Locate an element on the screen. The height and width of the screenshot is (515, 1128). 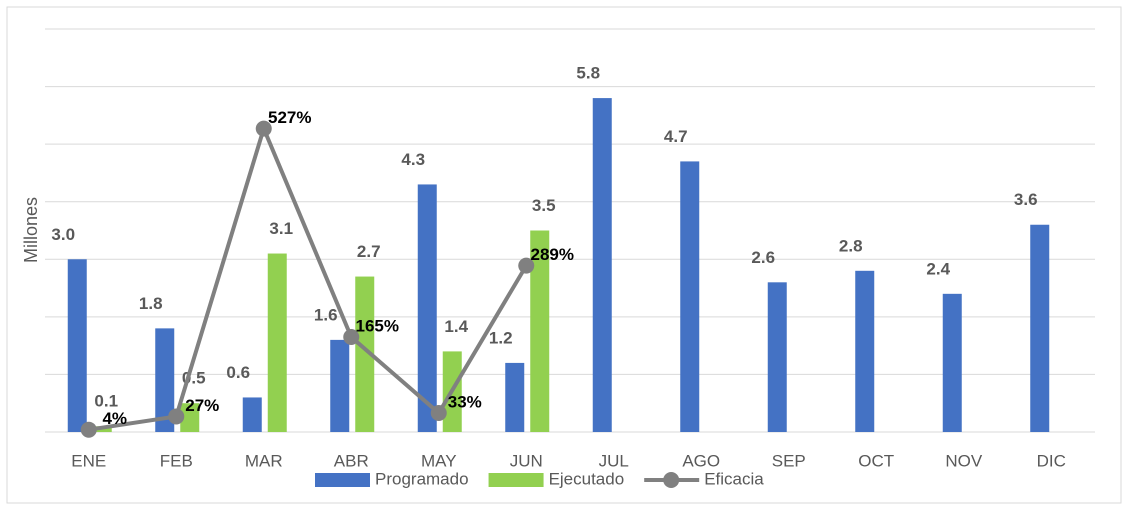
data-label: 3.5 is located at coordinates (544, 205).